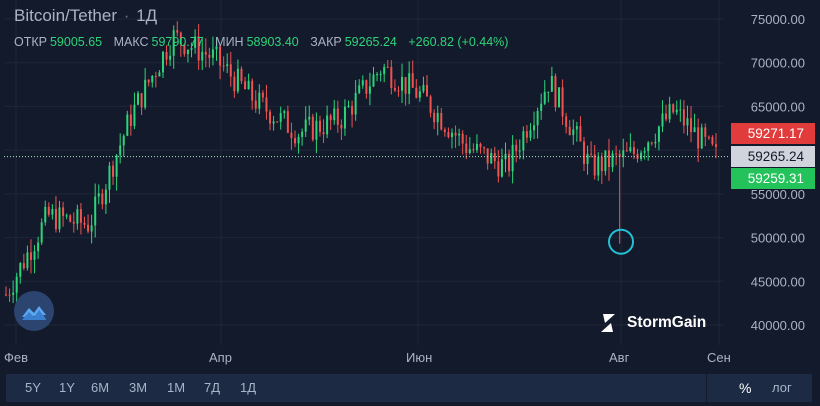 This screenshot has width=820, height=406. What do you see at coordinates (67, 387) in the screenshot?
I see `timeframe-1y: 1Y` at bounding box center [67, 387].